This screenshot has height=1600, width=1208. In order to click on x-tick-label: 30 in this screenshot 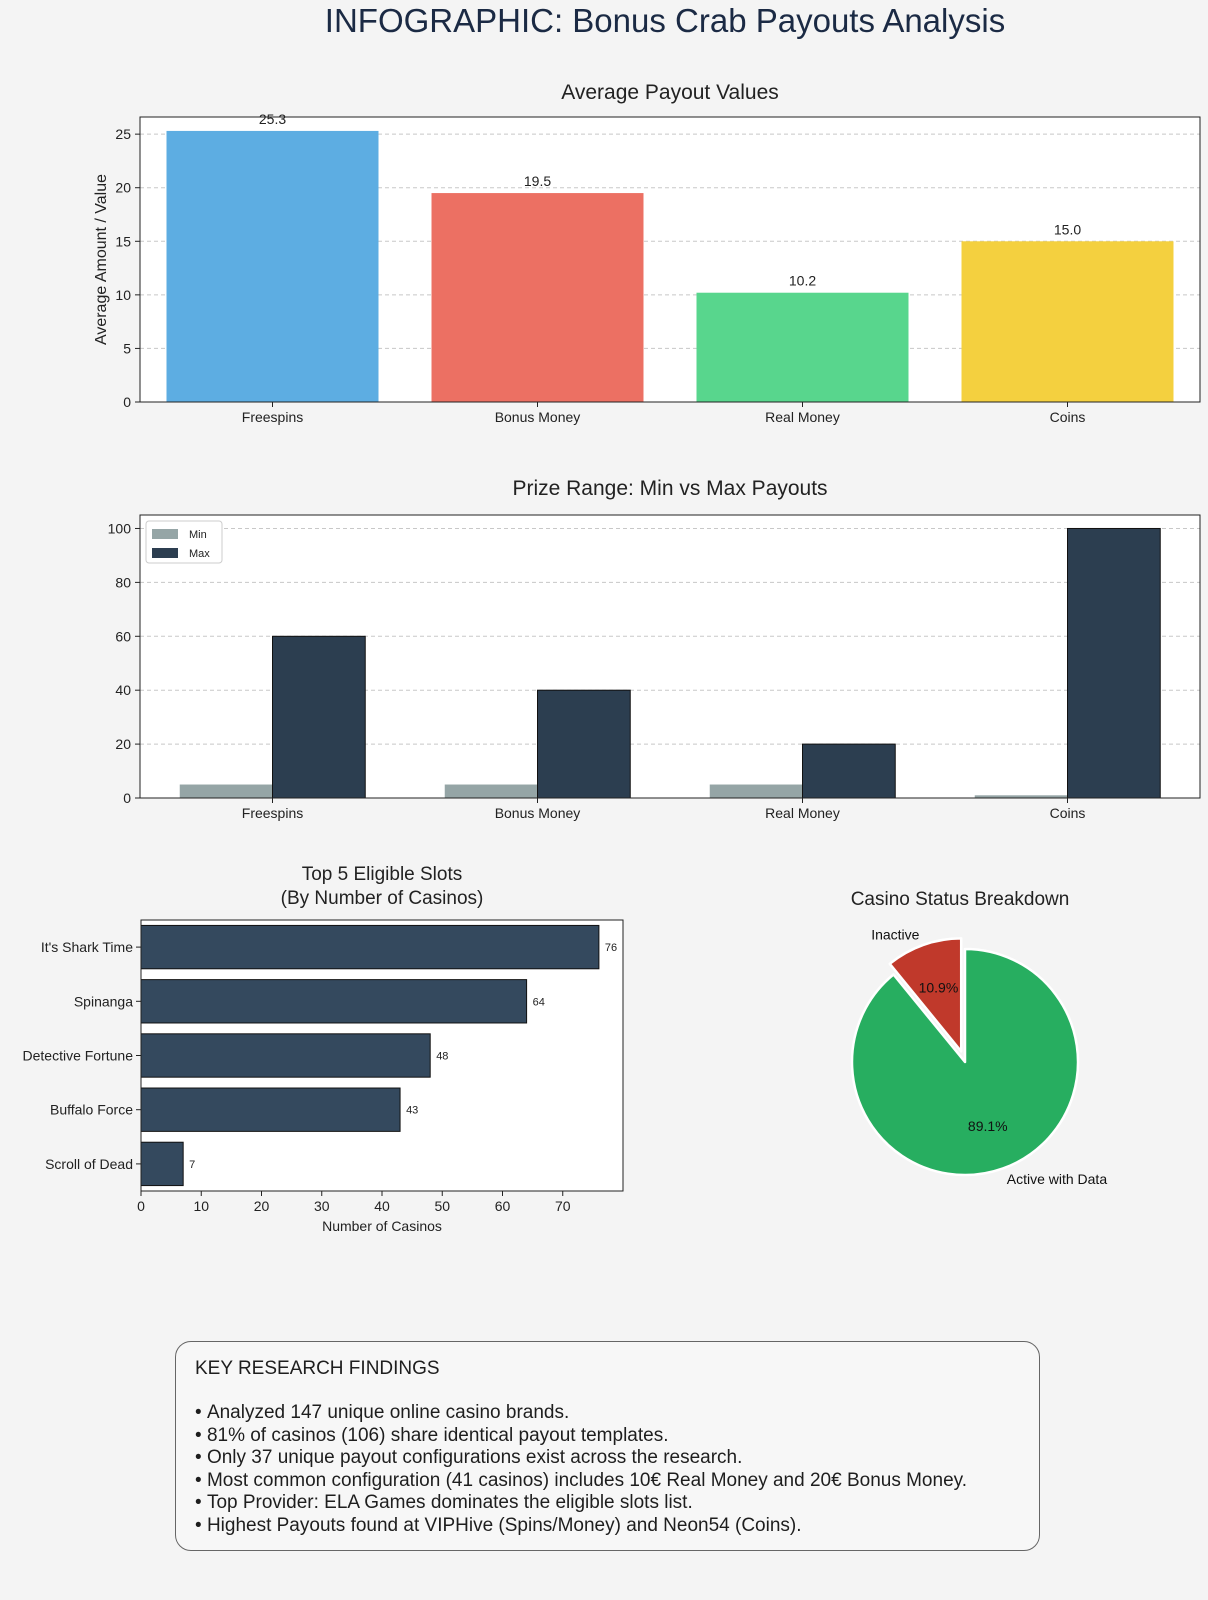, I will do `click(322, 1206)`.